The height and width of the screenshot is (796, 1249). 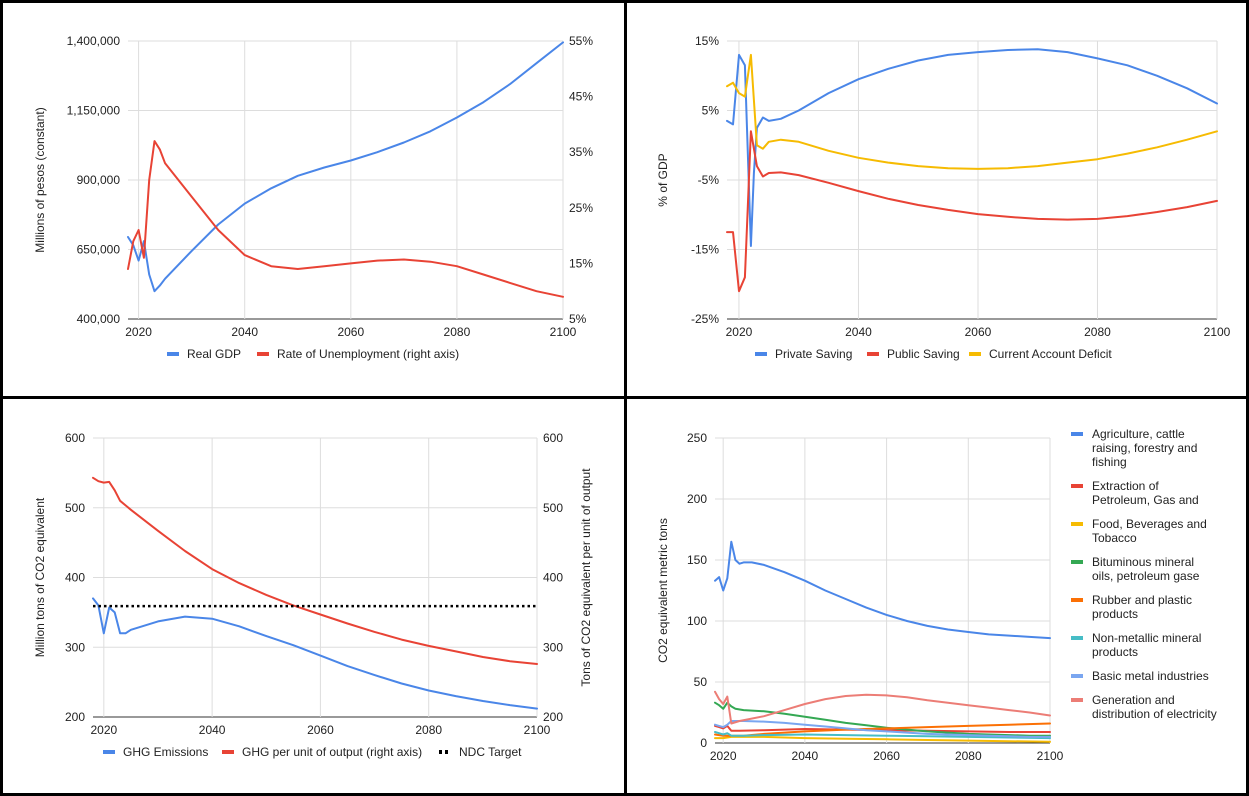 I want to click on y2-tick-label: 400, so click(x=553, y=578).